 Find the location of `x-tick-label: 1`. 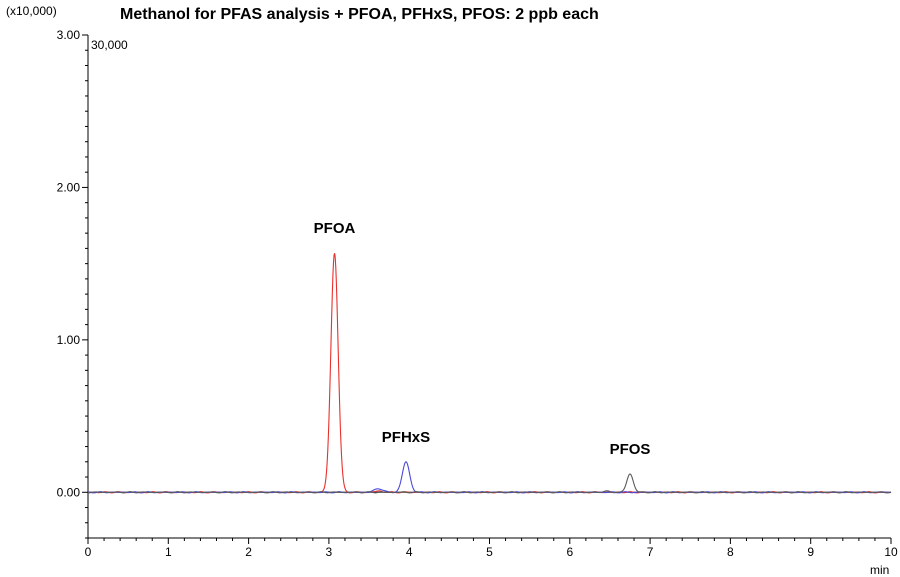

x-tick-label: 1 is located at coordinates (168, 552).